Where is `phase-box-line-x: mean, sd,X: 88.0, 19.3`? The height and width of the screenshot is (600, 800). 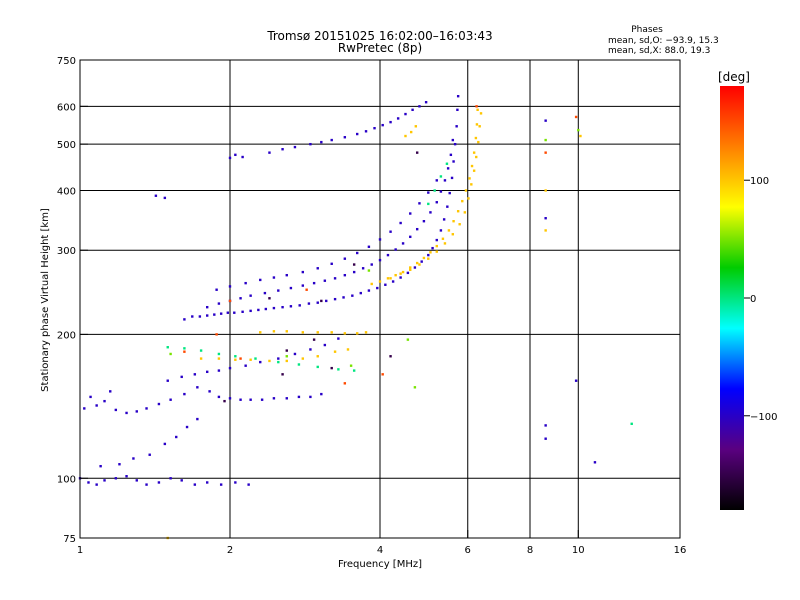
phase-box-line-x: mean, sd,X: 88.0, 19.3 is located at coordinates (659, 51).